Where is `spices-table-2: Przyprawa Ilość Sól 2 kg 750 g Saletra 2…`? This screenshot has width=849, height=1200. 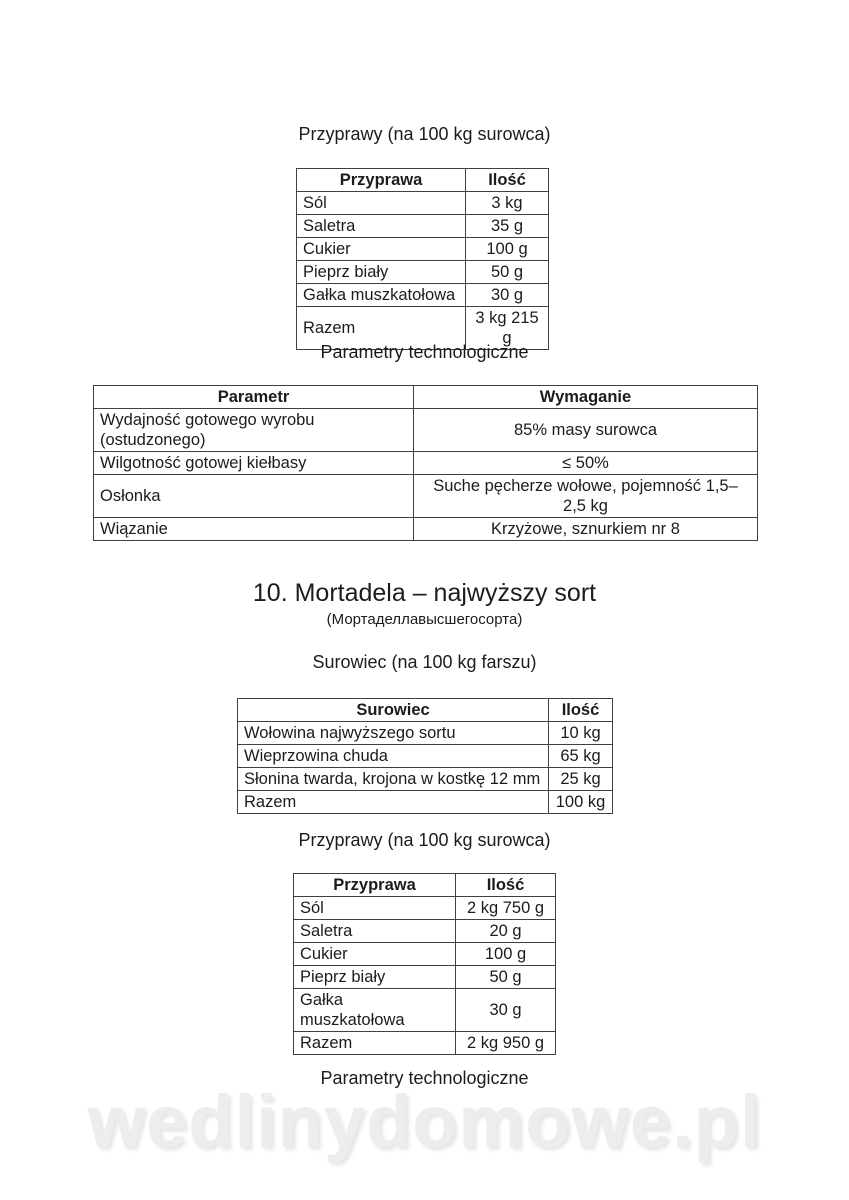
spices-table-2: Przyprawa Ilość Sól 2 kg 750 g Saletra 2… is located at coordinates (424, 964).